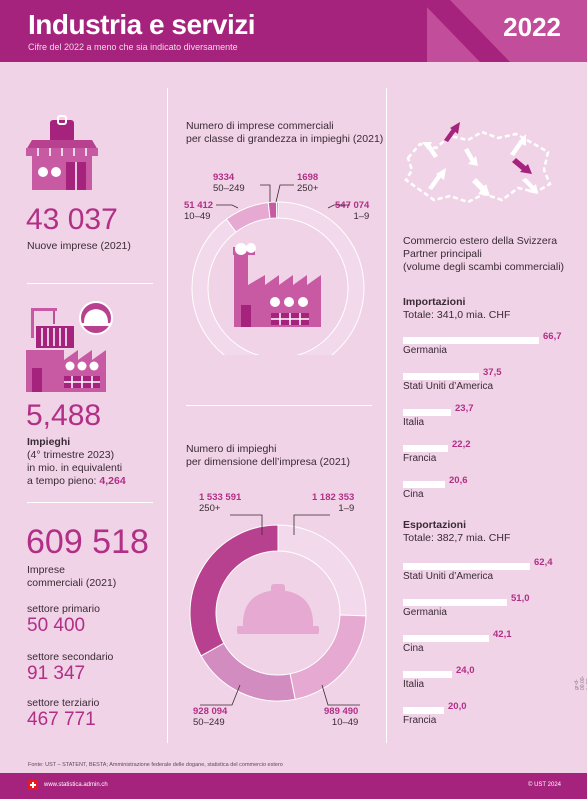 This screenshot has width=587, height=799. I want to click on trade-bar-value: 51,0, so click(520, 598).